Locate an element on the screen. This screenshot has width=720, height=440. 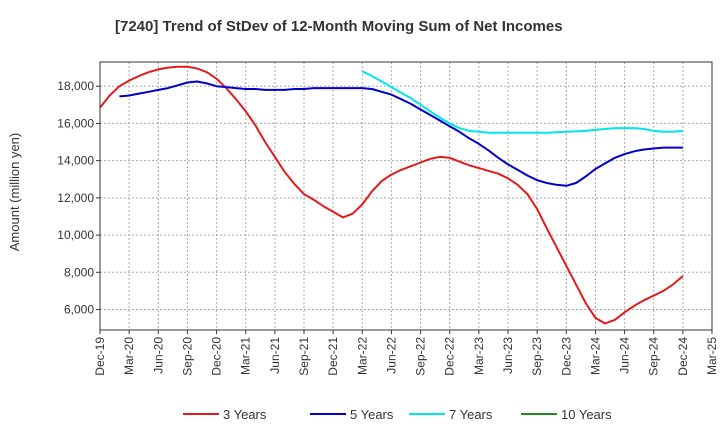
x-tick-label: Mar-23 is located at coordinates (479, 356).